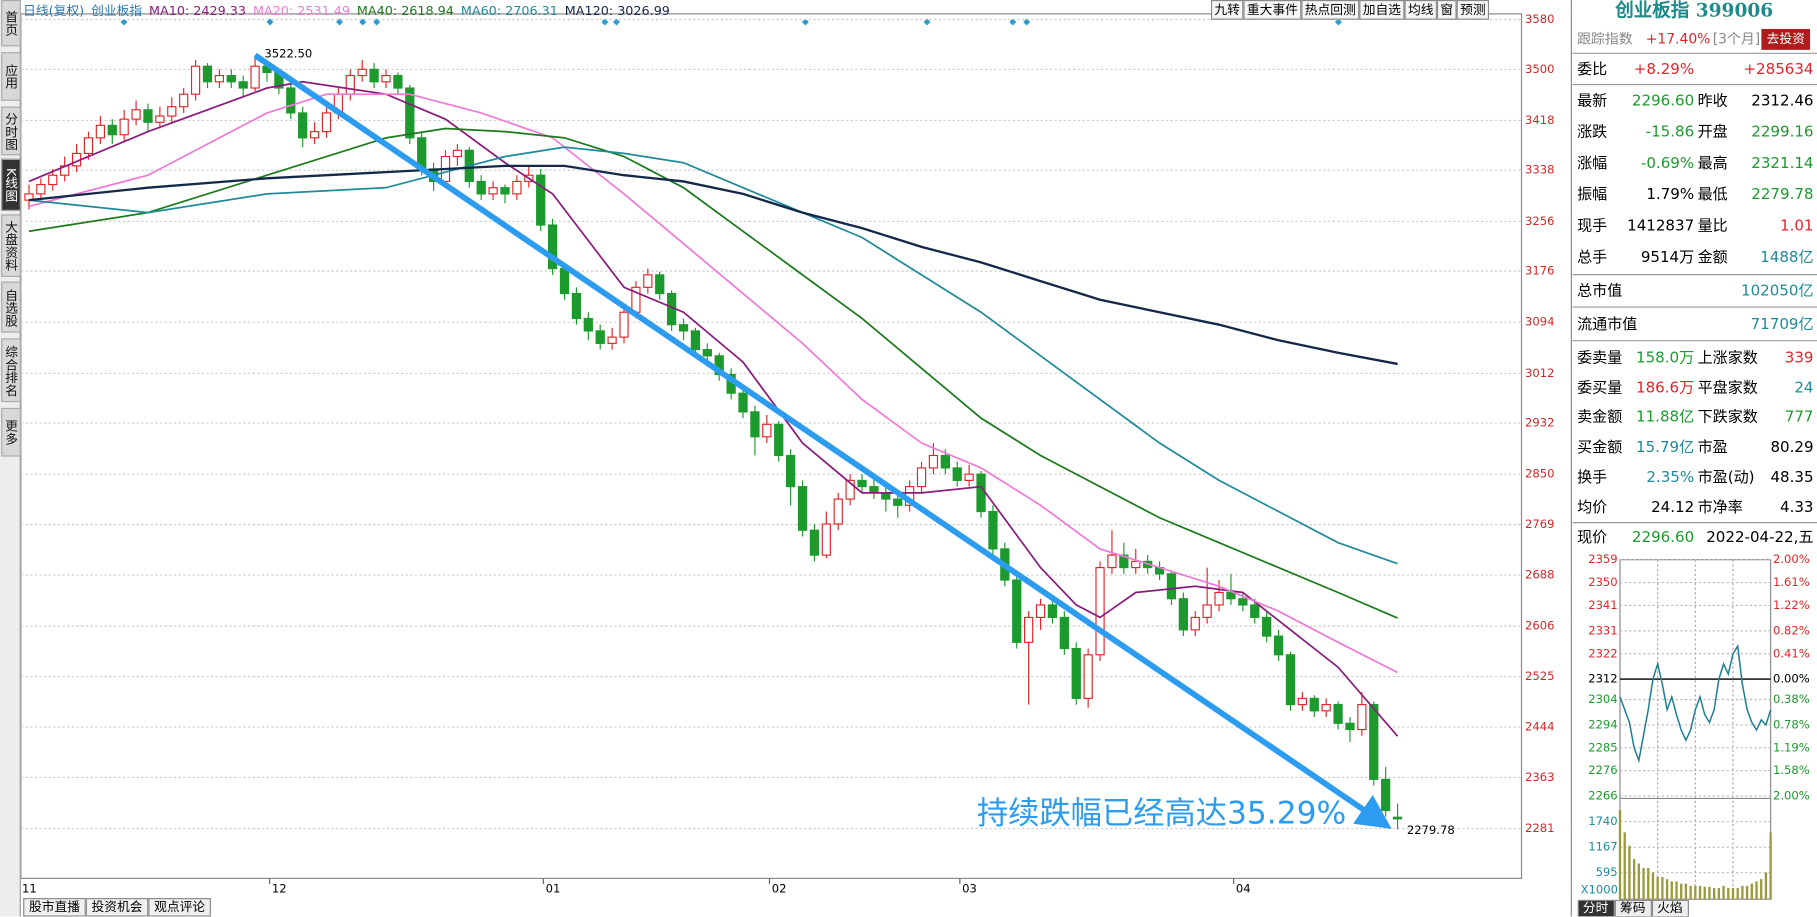  I want to click on volume-tick-label: 1740, so click(1602, 821).